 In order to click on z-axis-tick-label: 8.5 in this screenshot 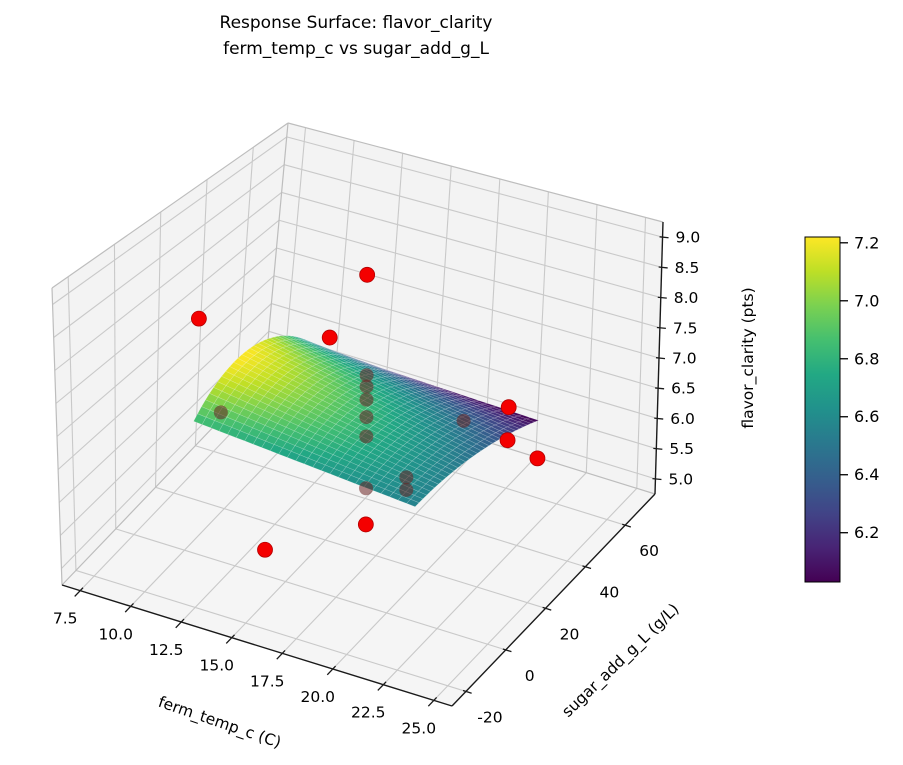, I will do `click(687, 268)`.